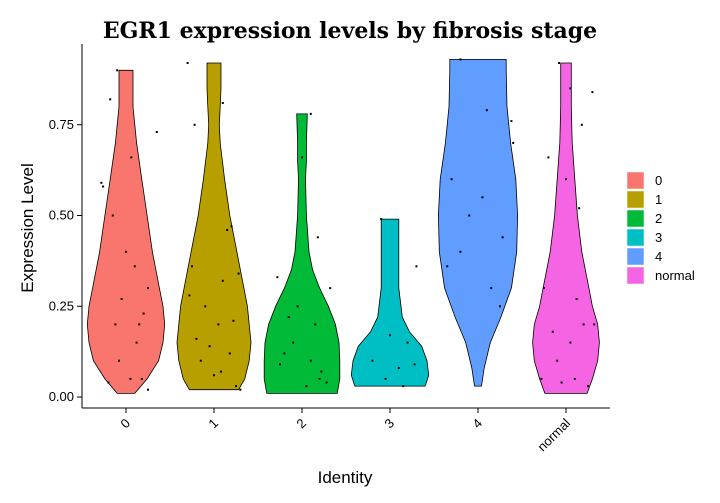  Describe the element at coordinates (658, 237) in the screenshot. I see `legend-label-3: 3` at that location.